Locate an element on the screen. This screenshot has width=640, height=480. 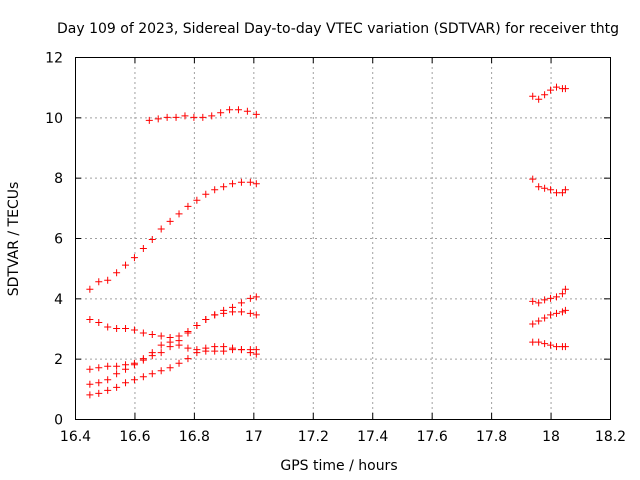
x-tick-label: 17.2 is located at coordinates (313, 437).